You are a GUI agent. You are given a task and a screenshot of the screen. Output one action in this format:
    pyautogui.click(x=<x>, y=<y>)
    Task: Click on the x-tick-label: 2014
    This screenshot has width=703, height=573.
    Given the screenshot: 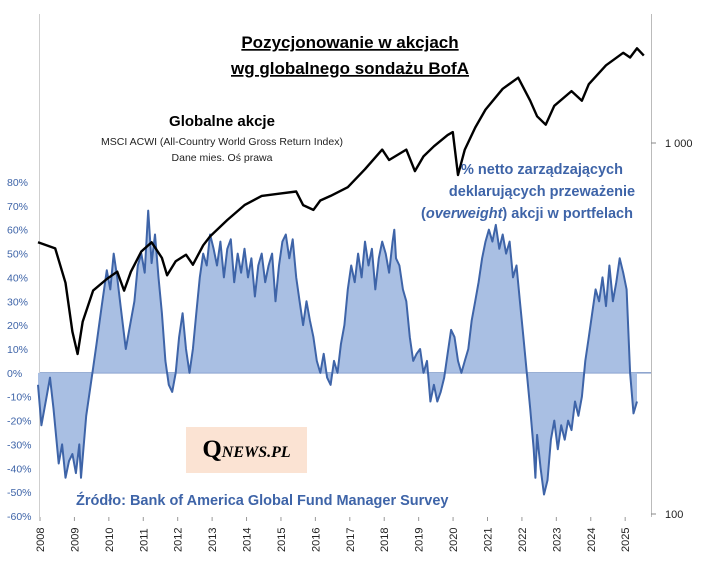 What is the action you would take?
    pyautogui.click(x=248, y=540)
    